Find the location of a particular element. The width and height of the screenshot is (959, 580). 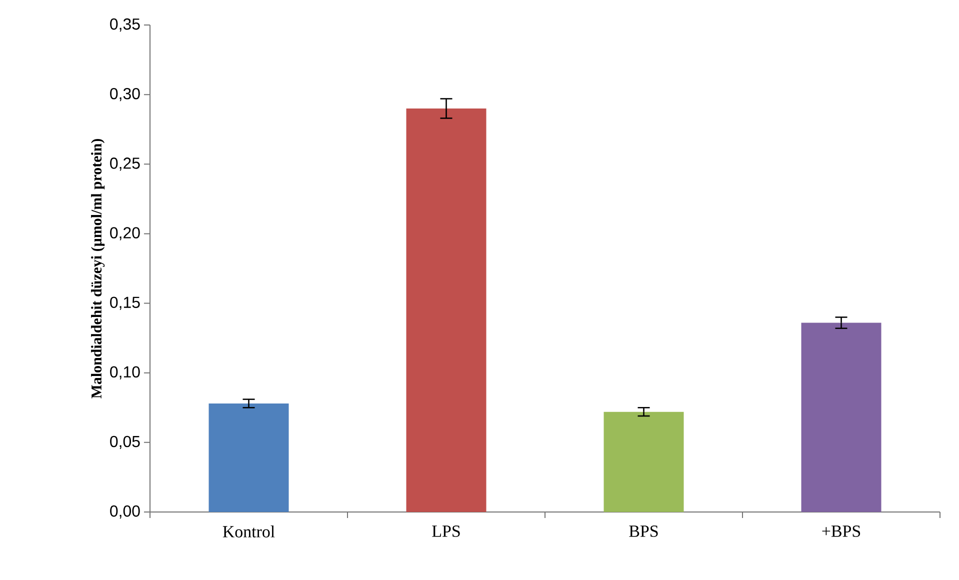

y-tick-label: 0,25 is located at coordinates (125, 164).